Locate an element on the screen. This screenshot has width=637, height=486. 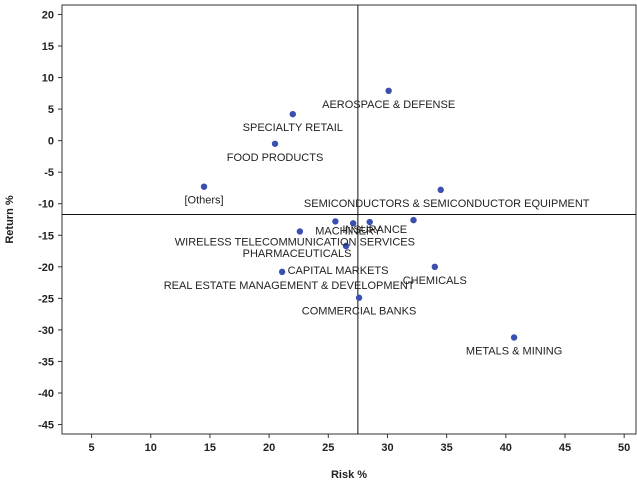
x-tick-label: 45 is located at coordinates (565, 448).